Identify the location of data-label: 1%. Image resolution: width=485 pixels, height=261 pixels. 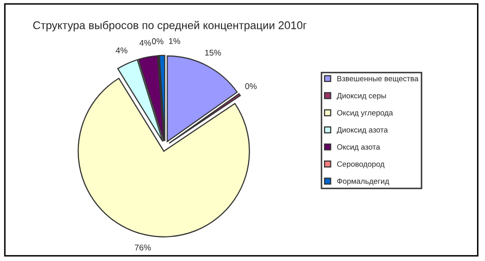
(174, 41).